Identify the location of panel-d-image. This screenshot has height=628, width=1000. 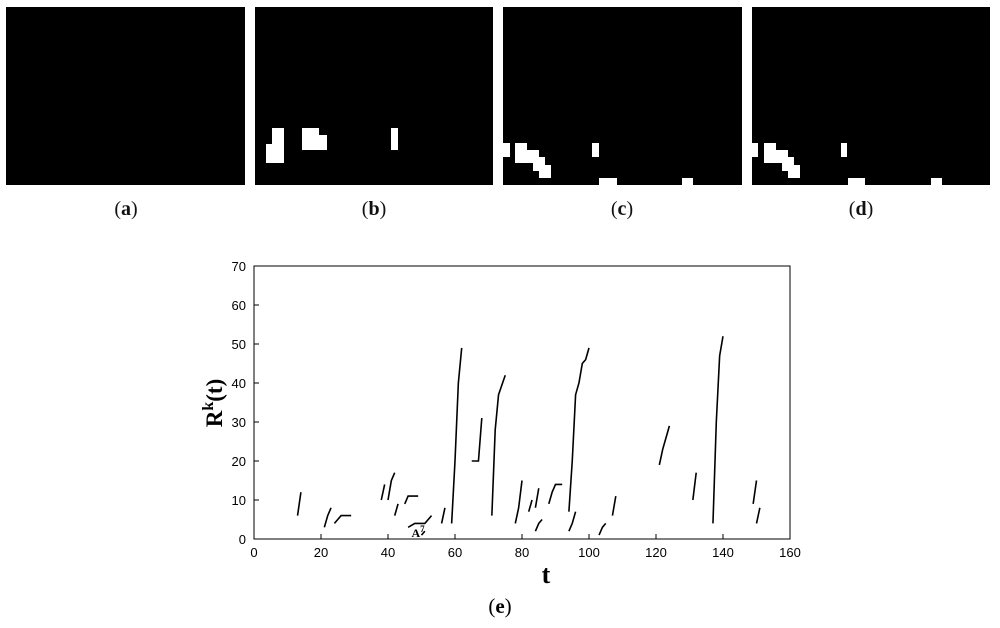
(871, 96).